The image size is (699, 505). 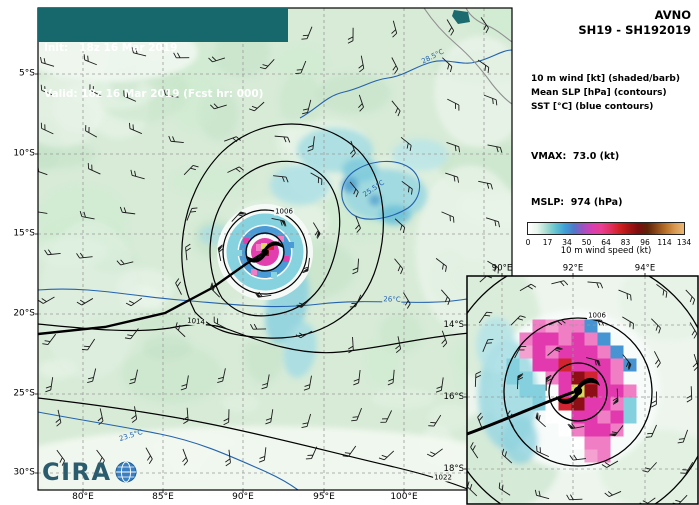 What do you see at coordinates (126, 472) in the screenshot?
I see `globe-icon` at bounding box center [126, 472].